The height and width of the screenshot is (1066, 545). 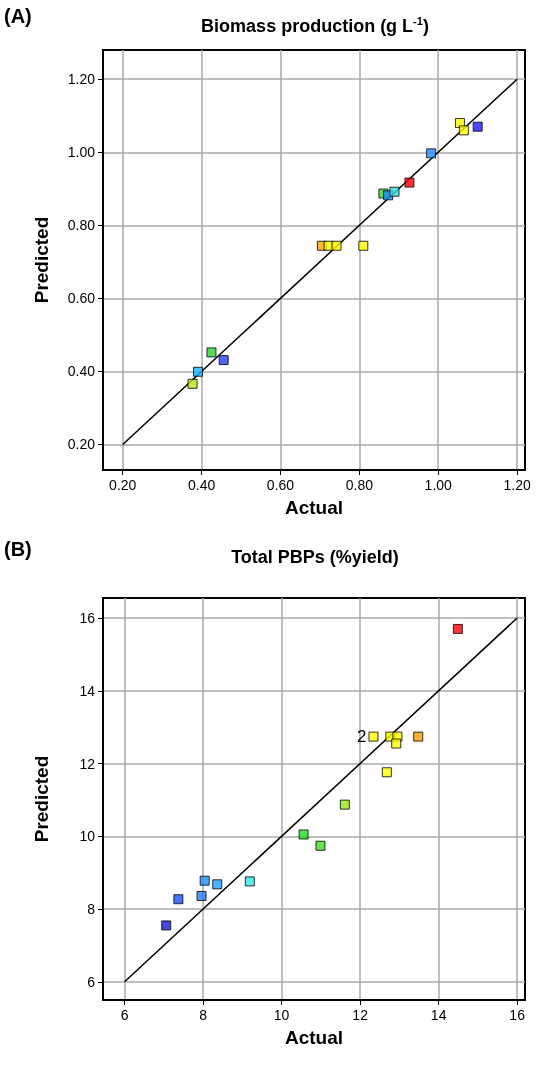 I want to click on x-tick-label: 16, so click(x=517, y=1015).